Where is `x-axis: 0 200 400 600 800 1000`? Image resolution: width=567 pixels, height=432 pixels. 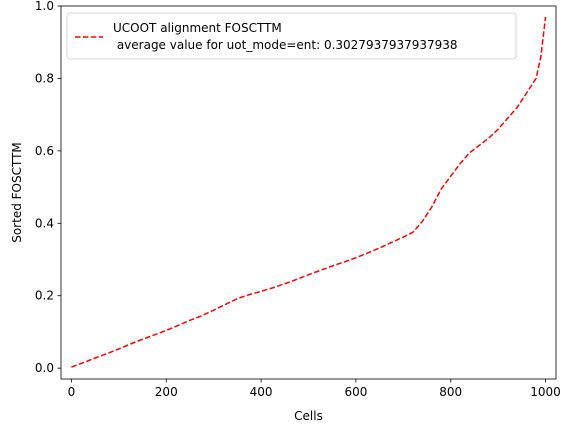
x-axis: 0 200 400 600 800 1000 is located at coordinates (314, 389).